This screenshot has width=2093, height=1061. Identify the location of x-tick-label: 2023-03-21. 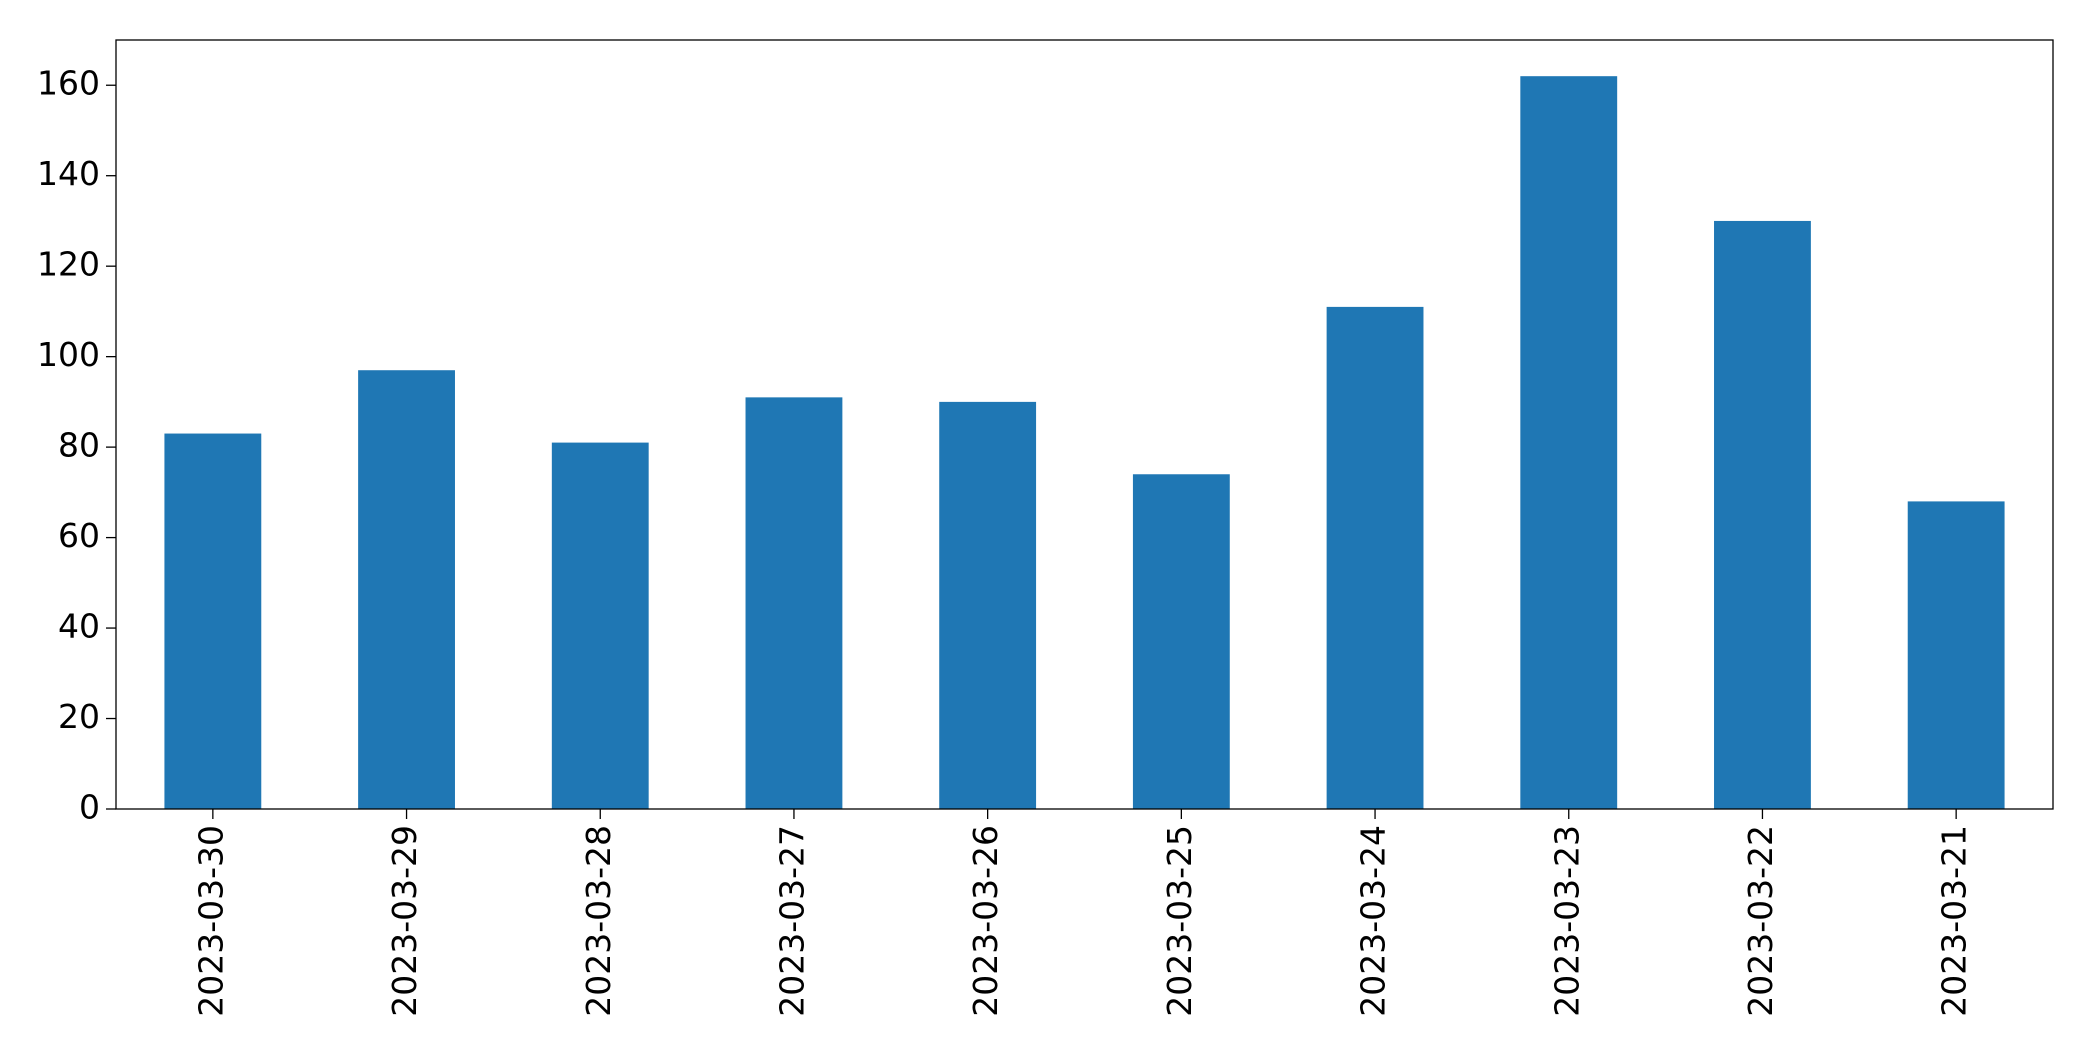
(1954, 921).